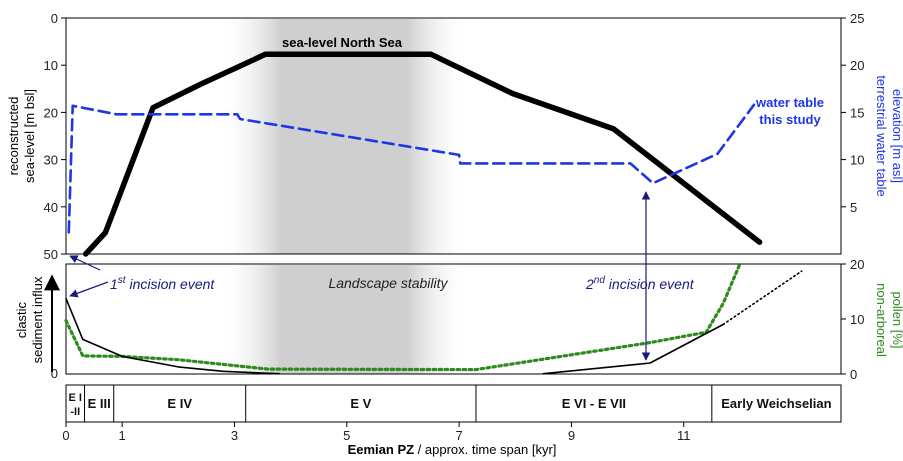 The image size is (903, 461). Describe the element at coordinates (857, 319) in the screenshot. I see `lower-right-tick-label: 10` at that location.